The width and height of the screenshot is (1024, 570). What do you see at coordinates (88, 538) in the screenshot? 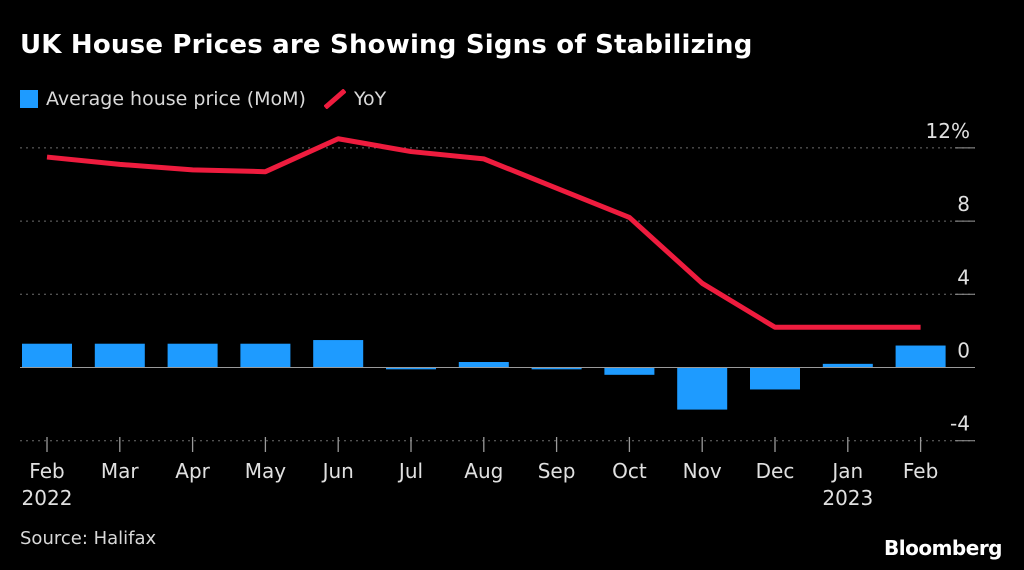
I see `source-note: Source: Halifax` at bounding box center [88, 538].